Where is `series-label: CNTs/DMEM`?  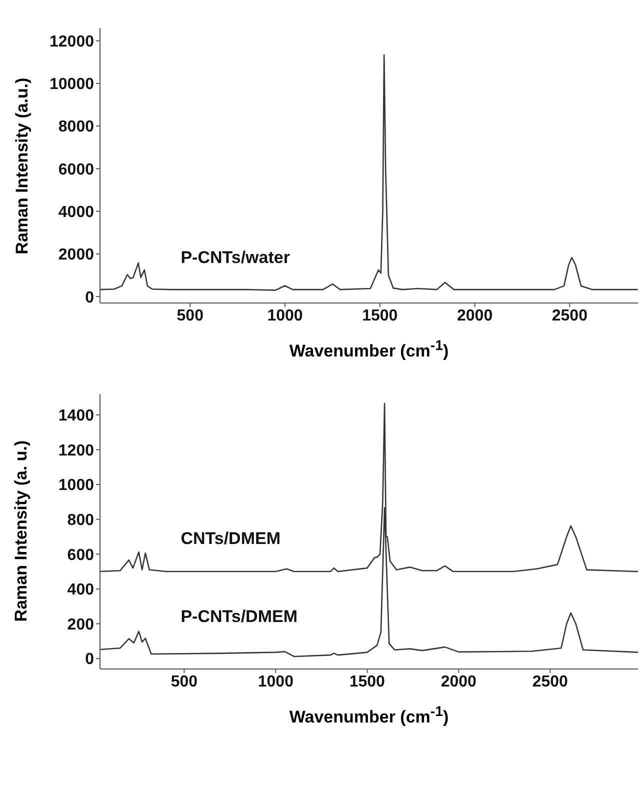 series-label: CNTs/DMEM is located at coordinates (230, 539).